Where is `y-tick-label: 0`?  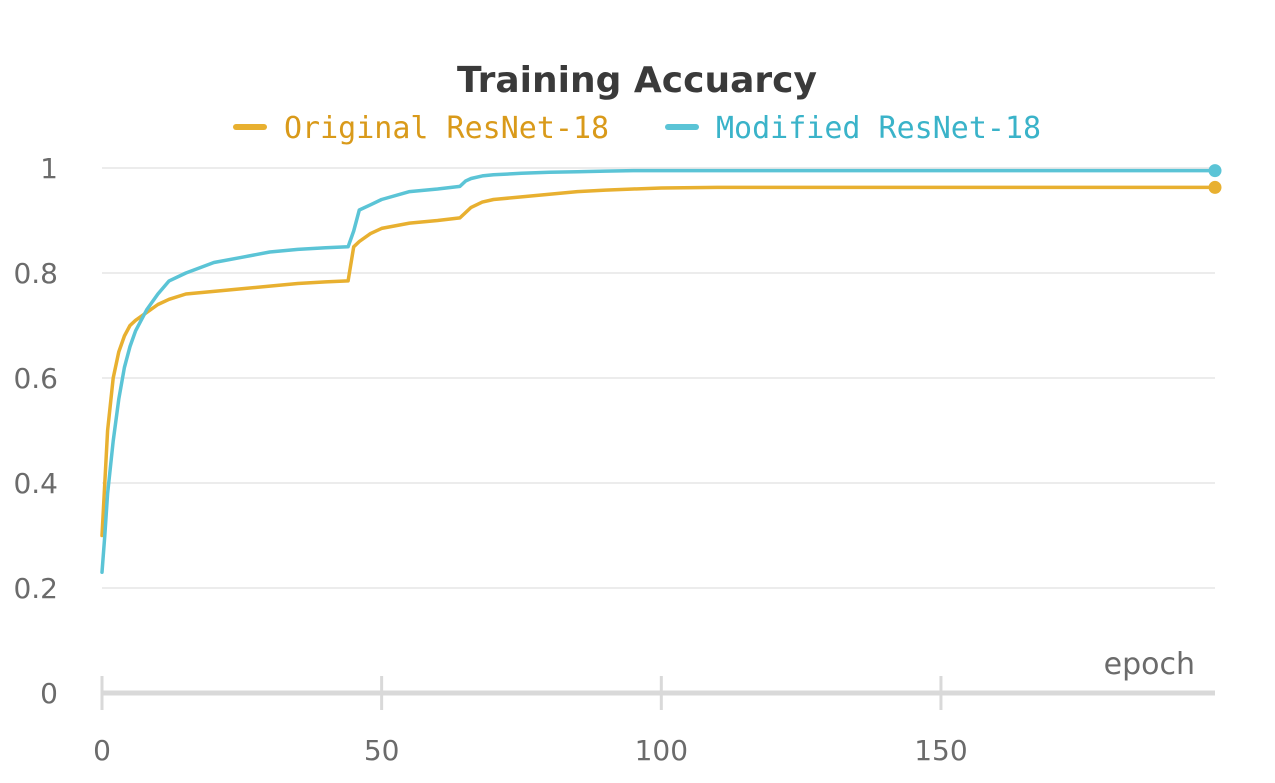
y-tick-label: 0 is located at coordinates (49, 693).